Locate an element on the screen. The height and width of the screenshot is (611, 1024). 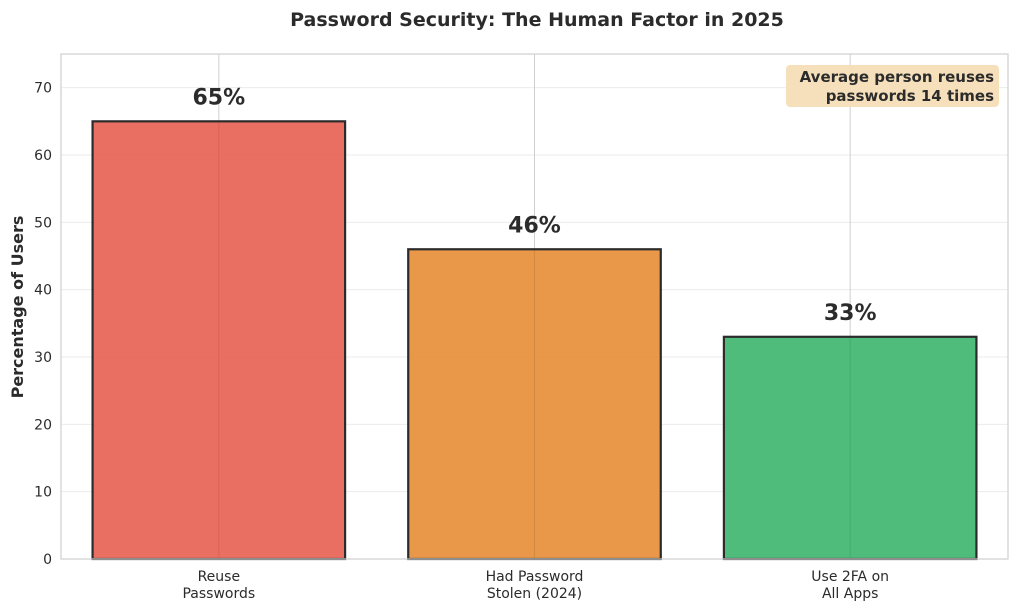
x-tick-label: Had Password is located at coordinates (535, 577).